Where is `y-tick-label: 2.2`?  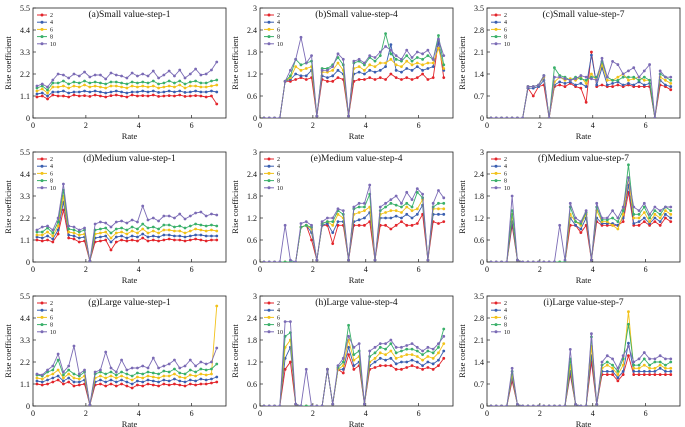
y-tick-label: 2.2 is located at coordinates (25, 362).